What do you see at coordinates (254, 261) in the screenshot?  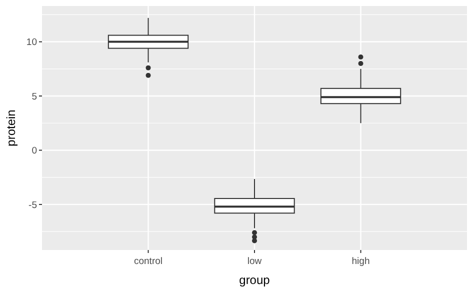 I see `x-tick-label: low` at bounding box center [254, 261].